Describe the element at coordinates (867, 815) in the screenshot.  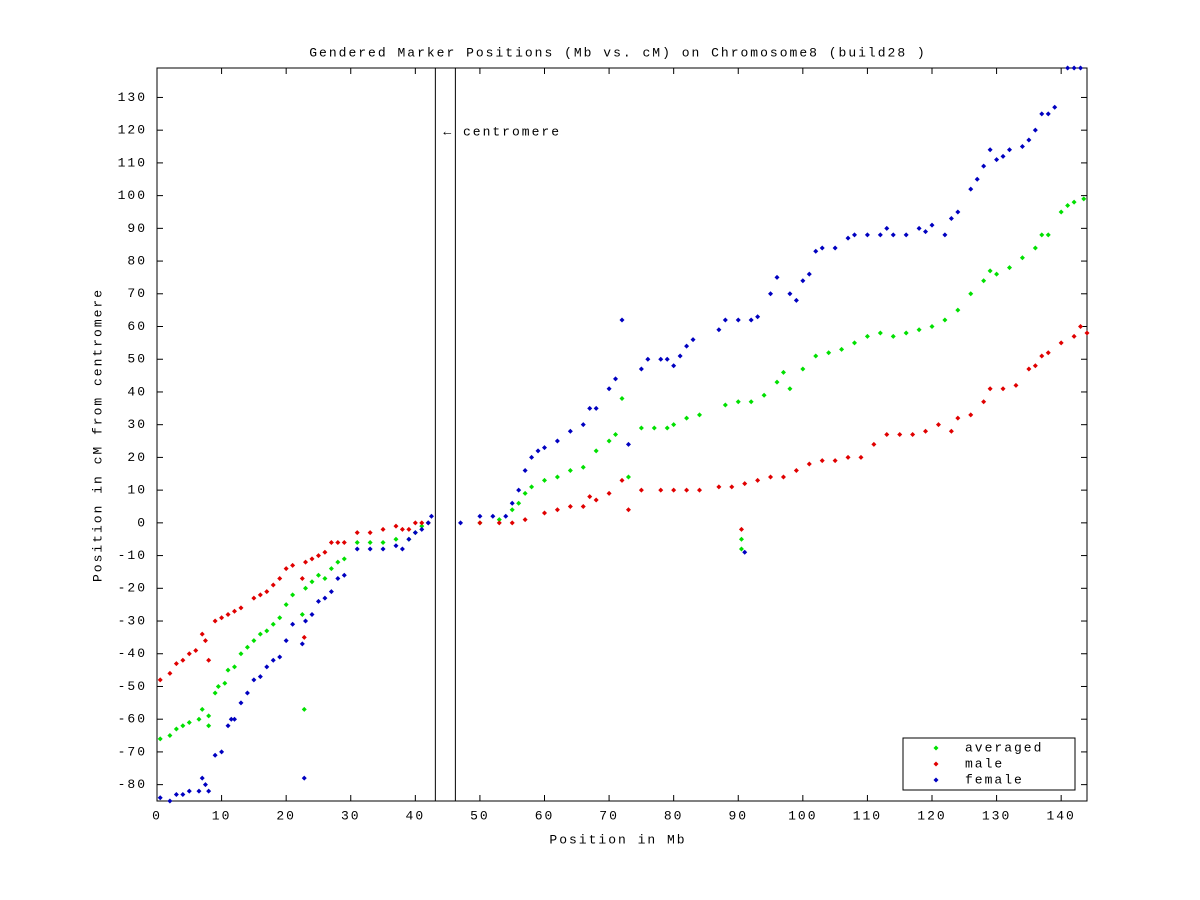
I see `x-tick-label: 110` at that location.